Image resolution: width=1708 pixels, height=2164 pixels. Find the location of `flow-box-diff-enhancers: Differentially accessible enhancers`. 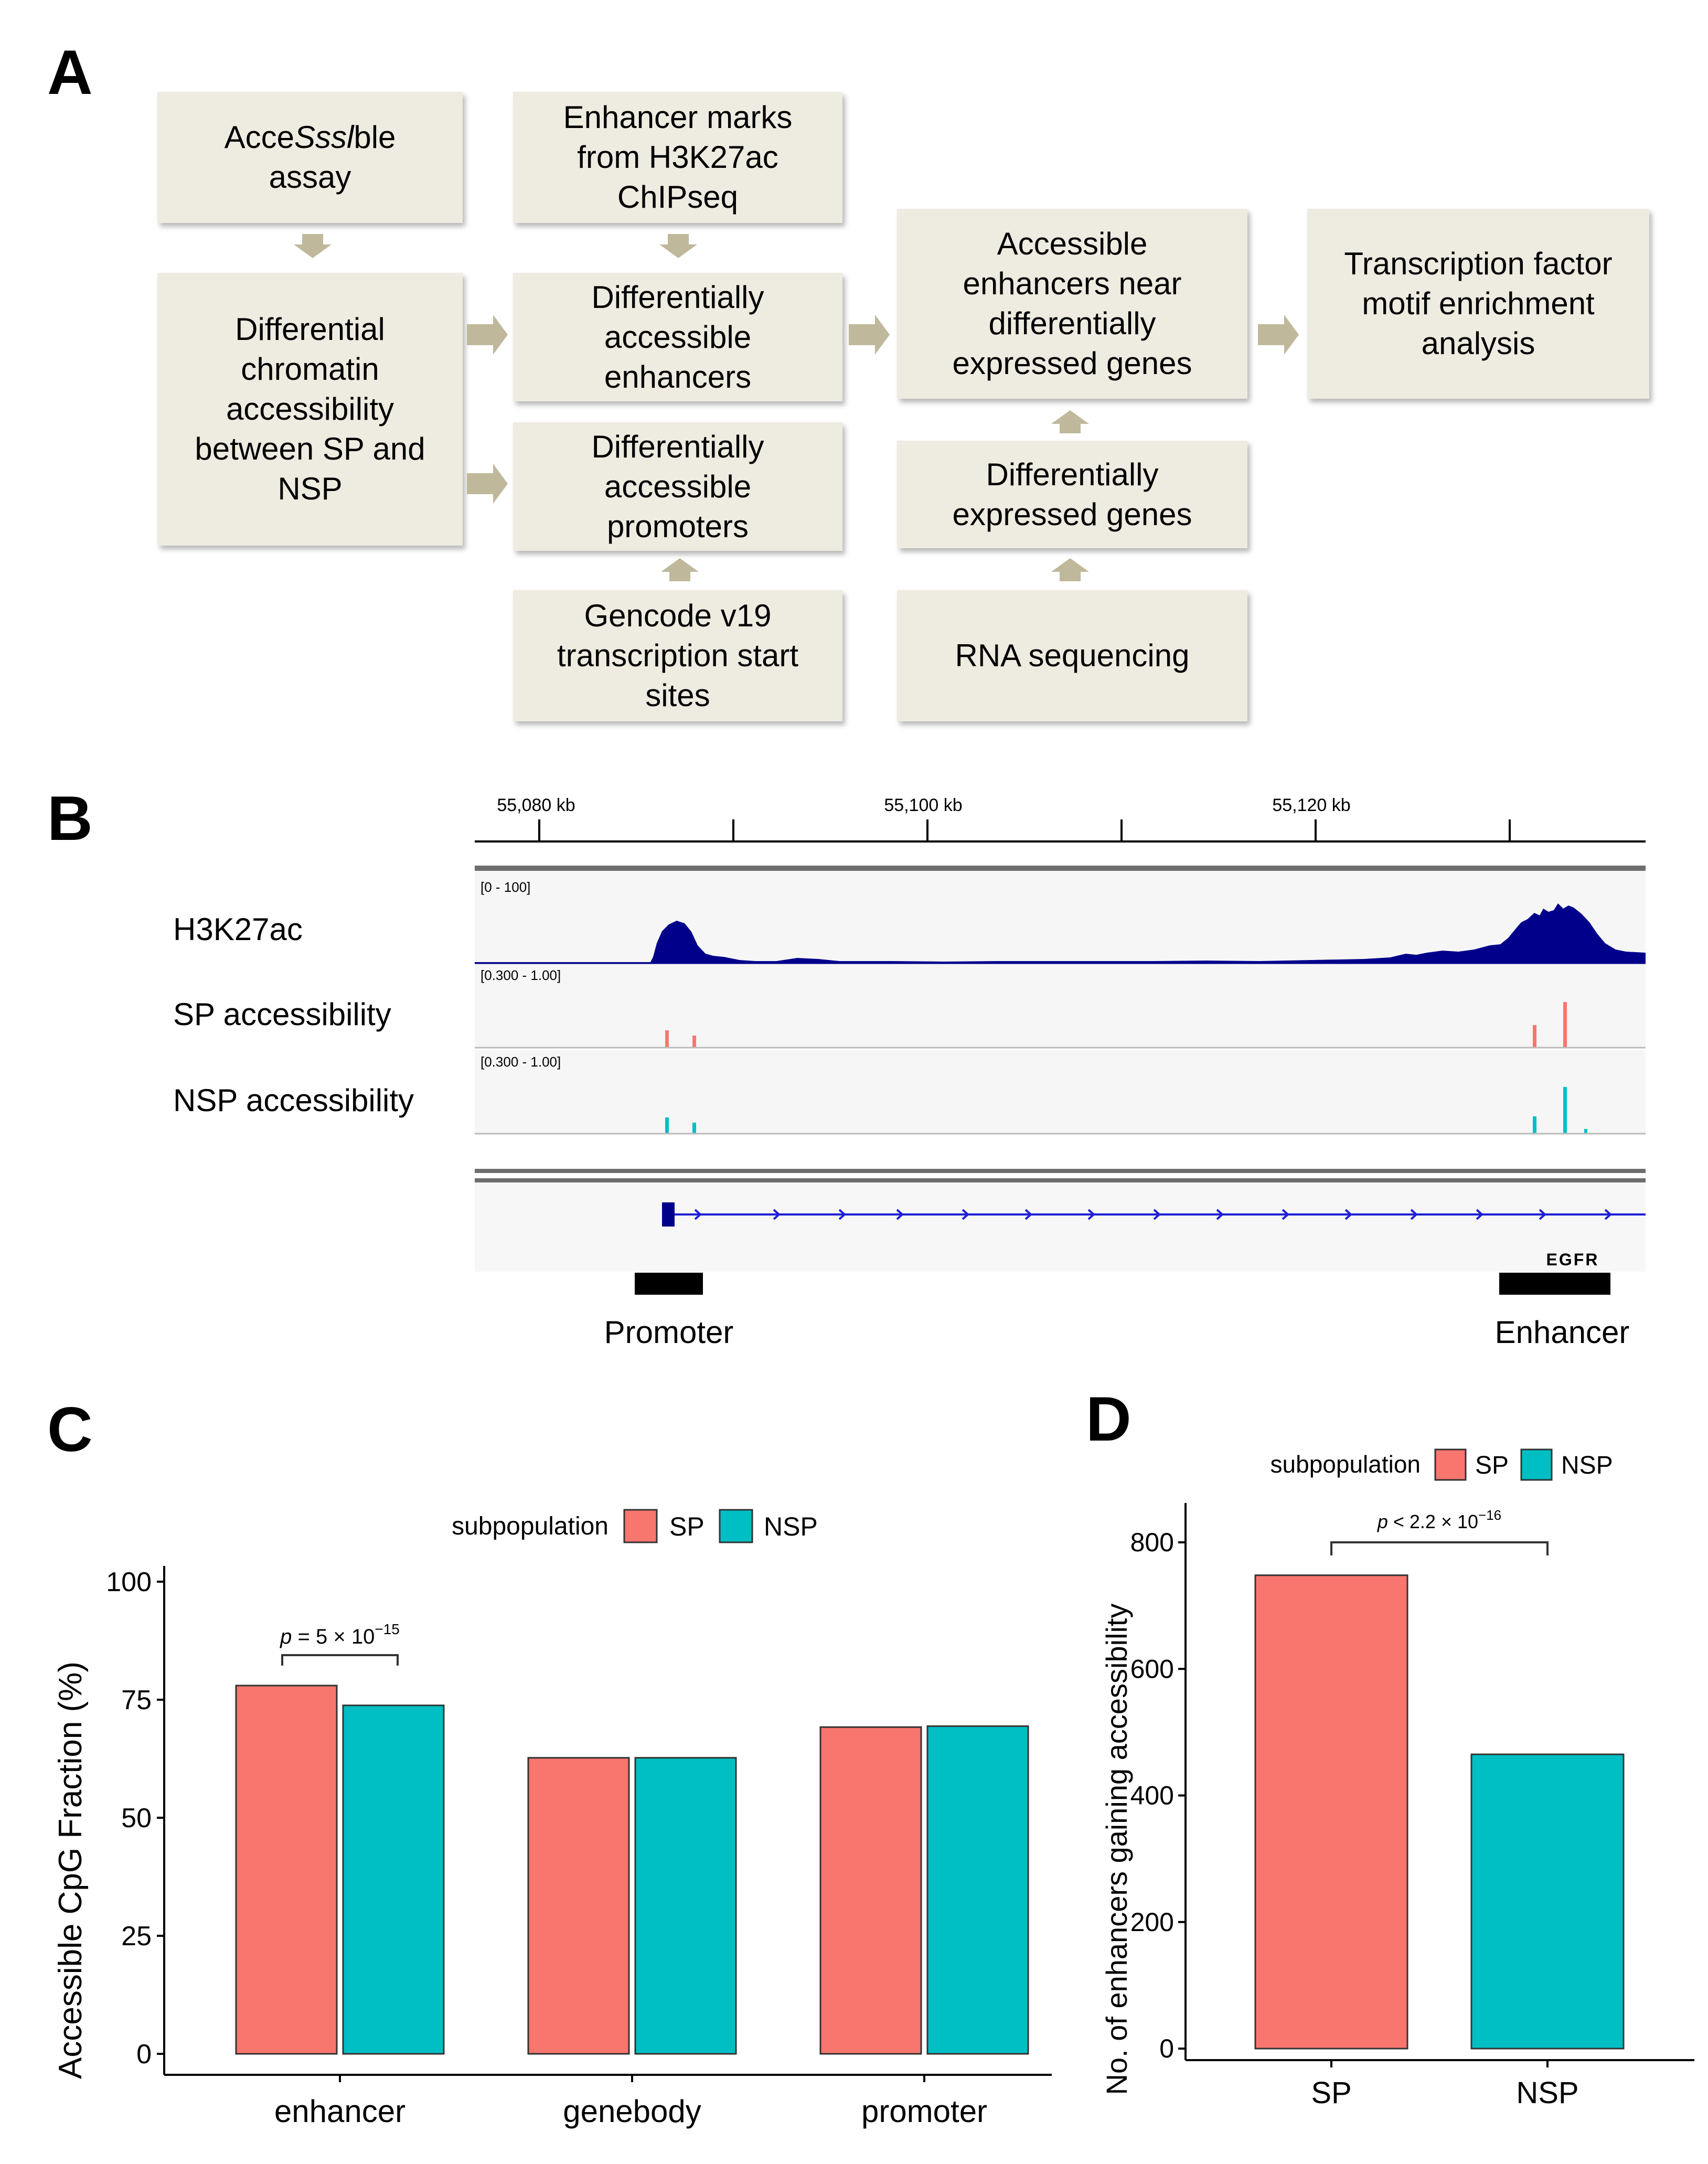

flow-box-diff-enhancers: Differentially accessible enhancers is located at coordinates (677, 337).